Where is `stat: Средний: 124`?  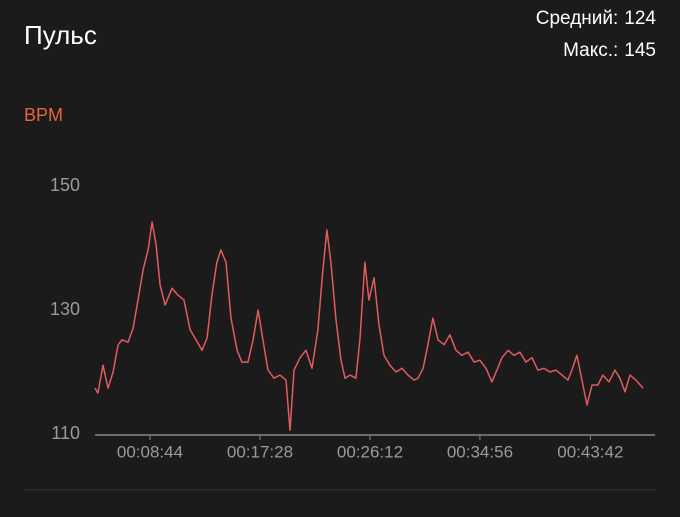
stat: Средний: 124 is located at coordinates (596, 18).